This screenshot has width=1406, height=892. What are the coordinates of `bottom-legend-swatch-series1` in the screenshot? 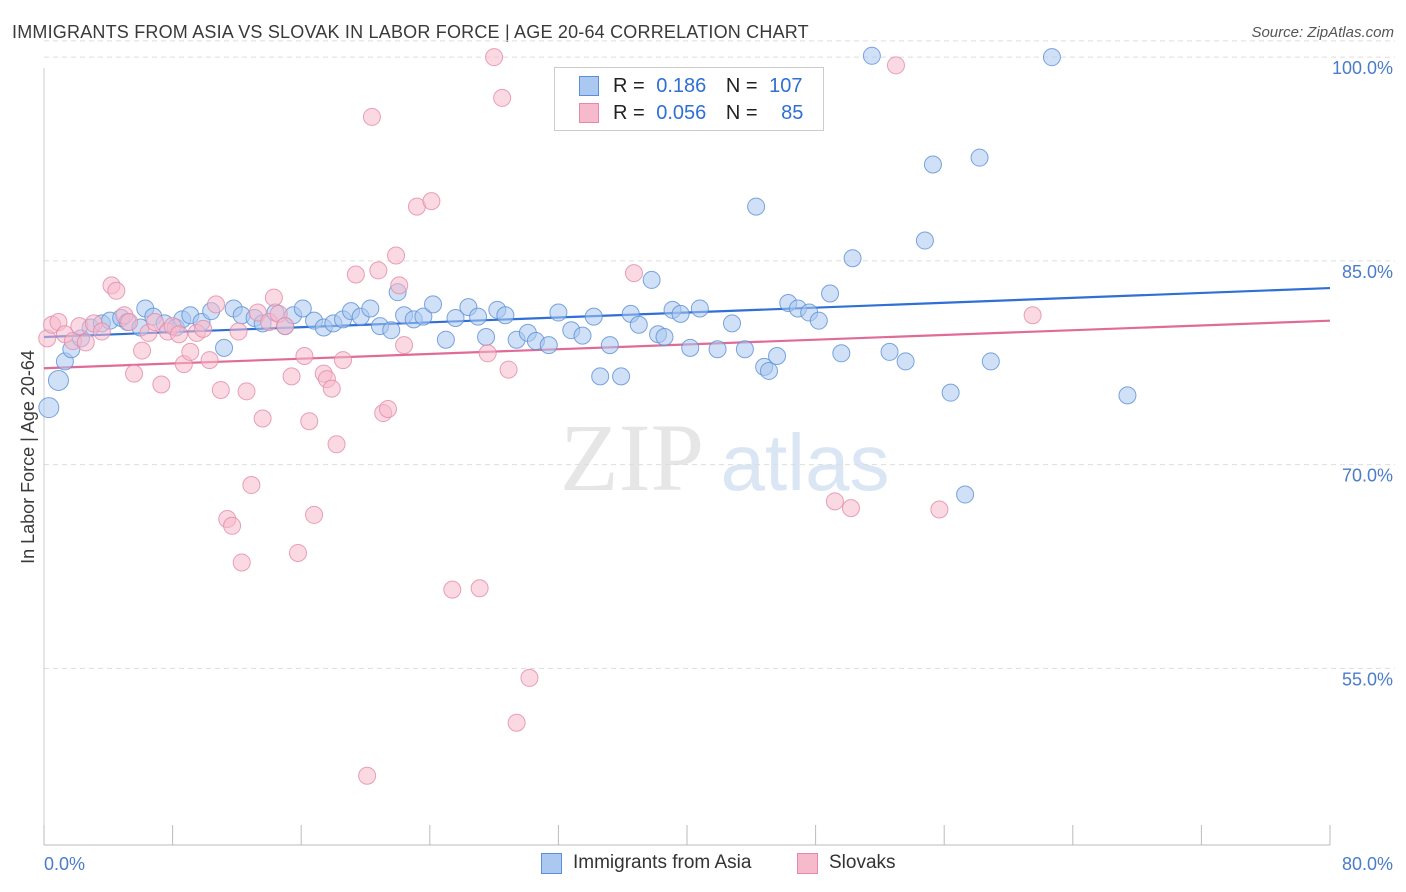 It's located at (551, 863).